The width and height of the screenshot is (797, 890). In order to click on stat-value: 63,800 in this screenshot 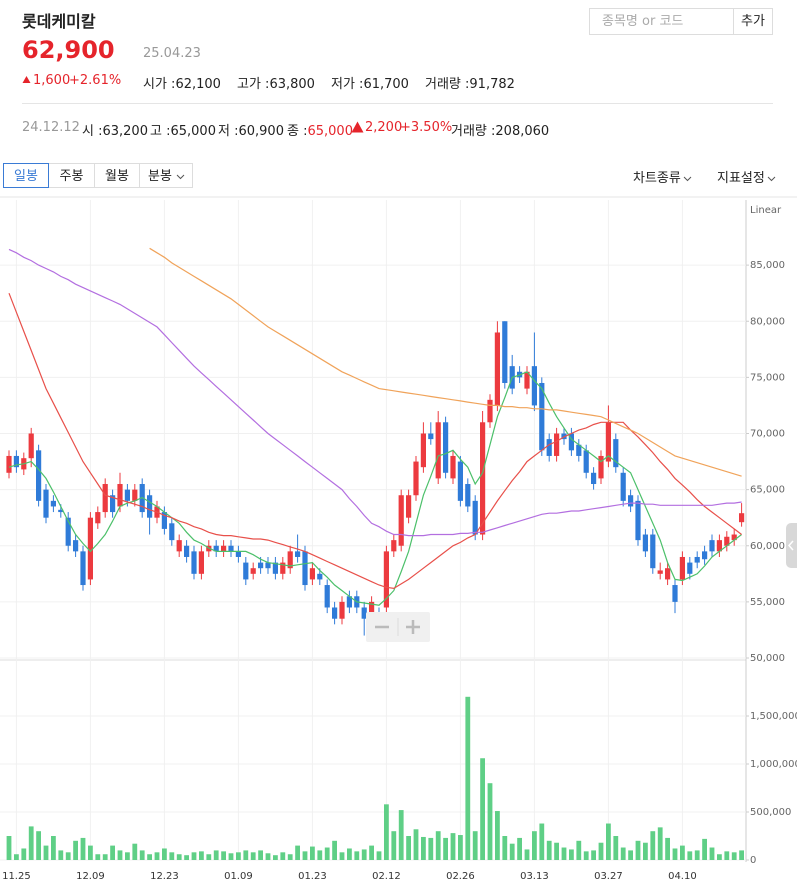, I will do `click(292, 84)`.